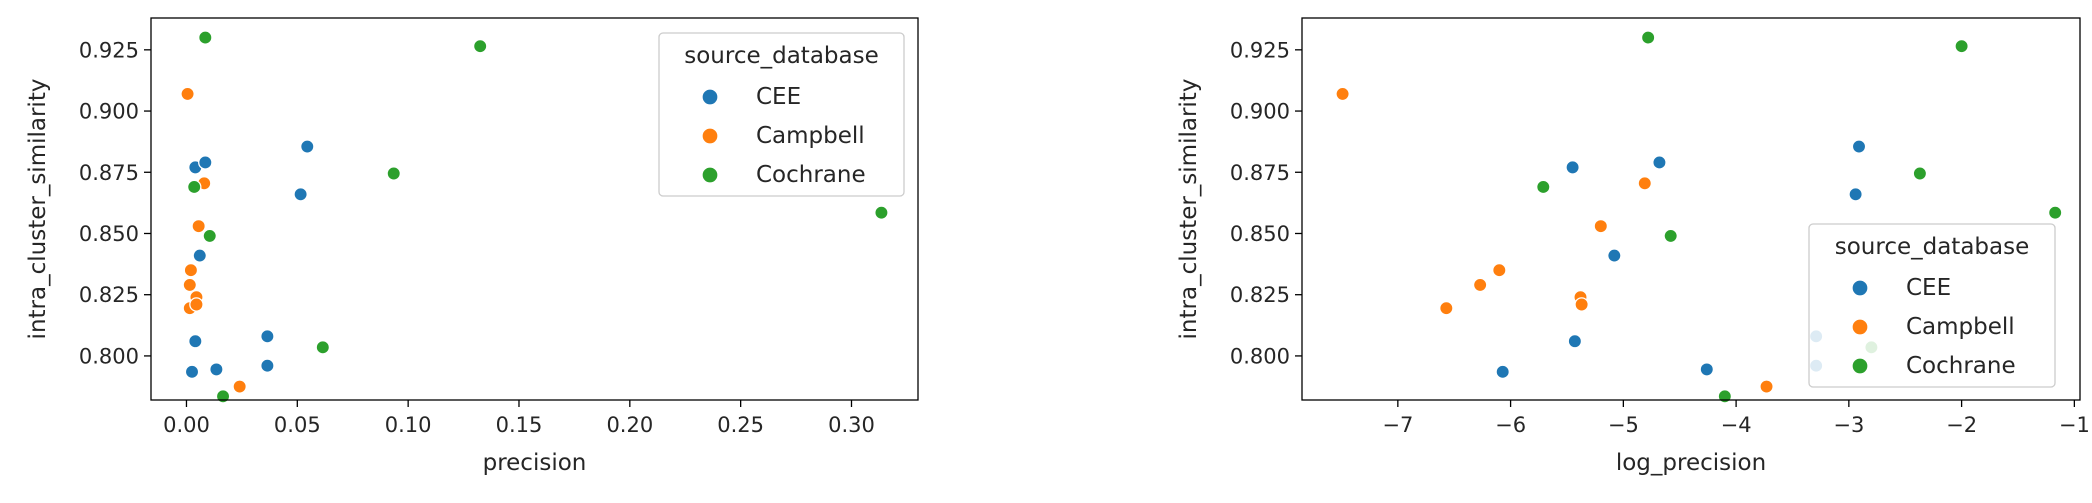 This screenshot has height=503, width=2092. Describe the element at coordinates (1736, 425) in the screenshot. I see `x-tick-label: −4` at that location.